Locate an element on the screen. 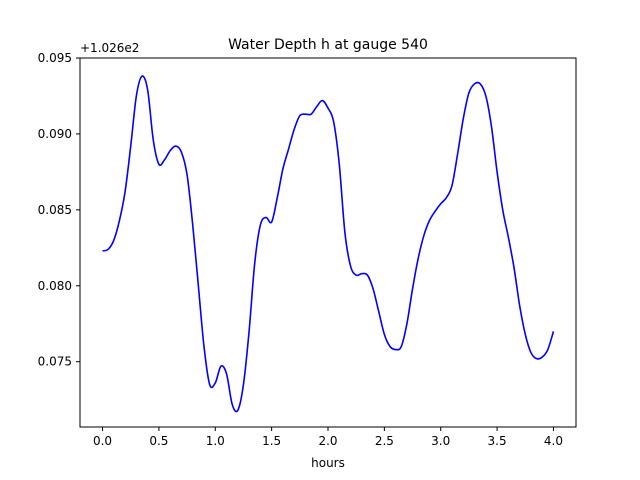 The width and height of the screenshot is (640, 480). y-offset-label: +1.026e2 is located at coordinates (109, 48).